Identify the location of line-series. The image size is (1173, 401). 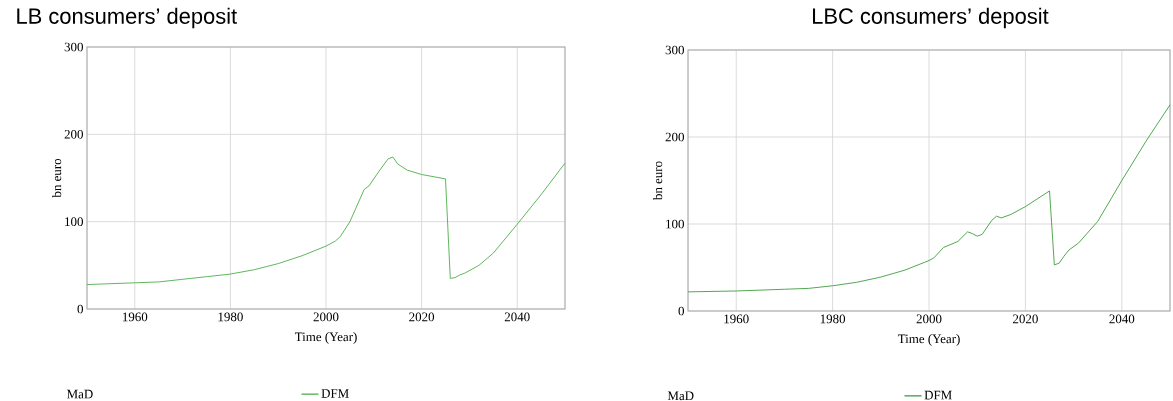
(326, 220).